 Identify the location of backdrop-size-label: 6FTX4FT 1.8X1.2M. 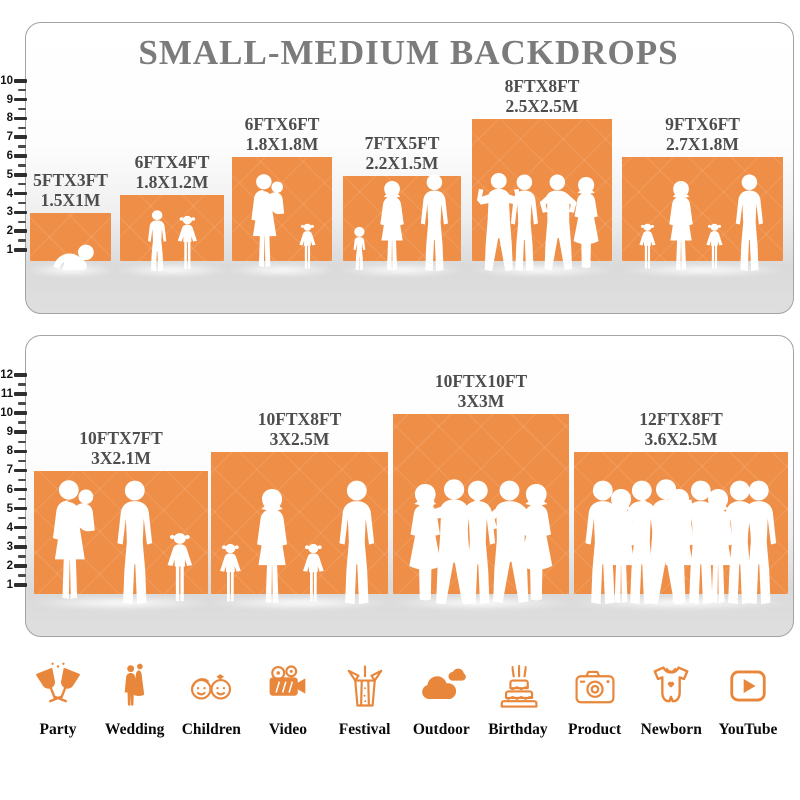
(172, 172).